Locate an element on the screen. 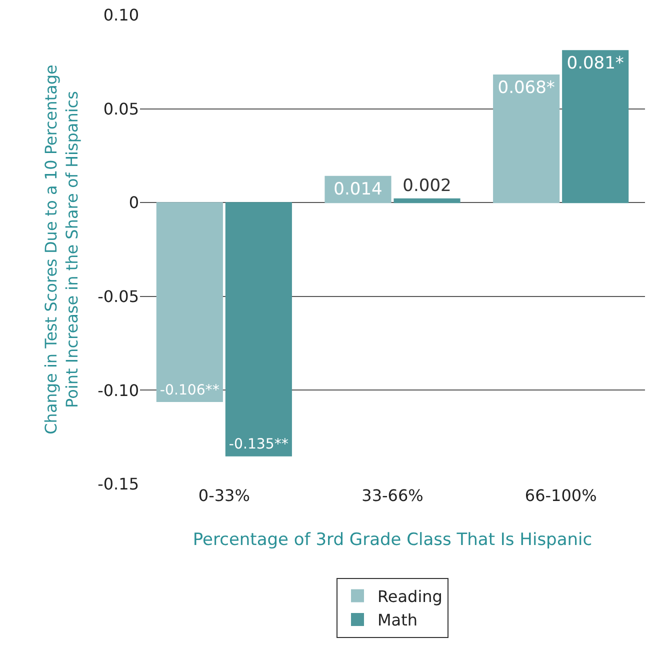 This screenshot has height=650, width=665. y-tick-label: -0.15 is located at coordinates (118, 484).